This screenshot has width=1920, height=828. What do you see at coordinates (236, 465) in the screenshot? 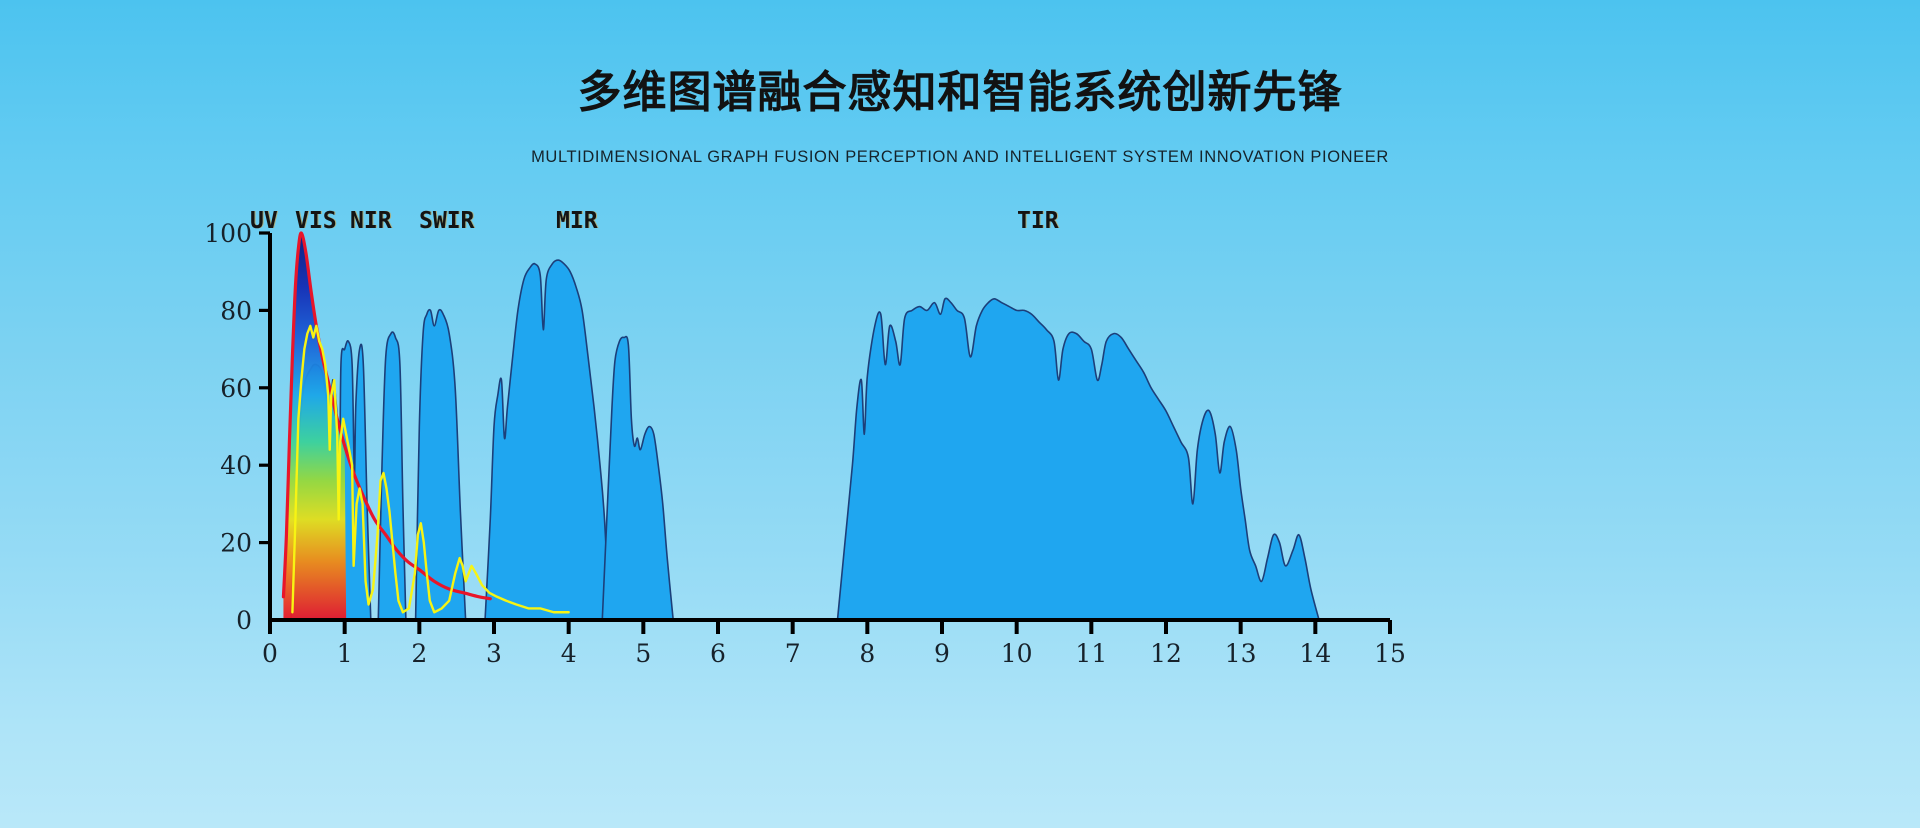
I see `y-tick-label: 40` at bounding box center [236, 465].